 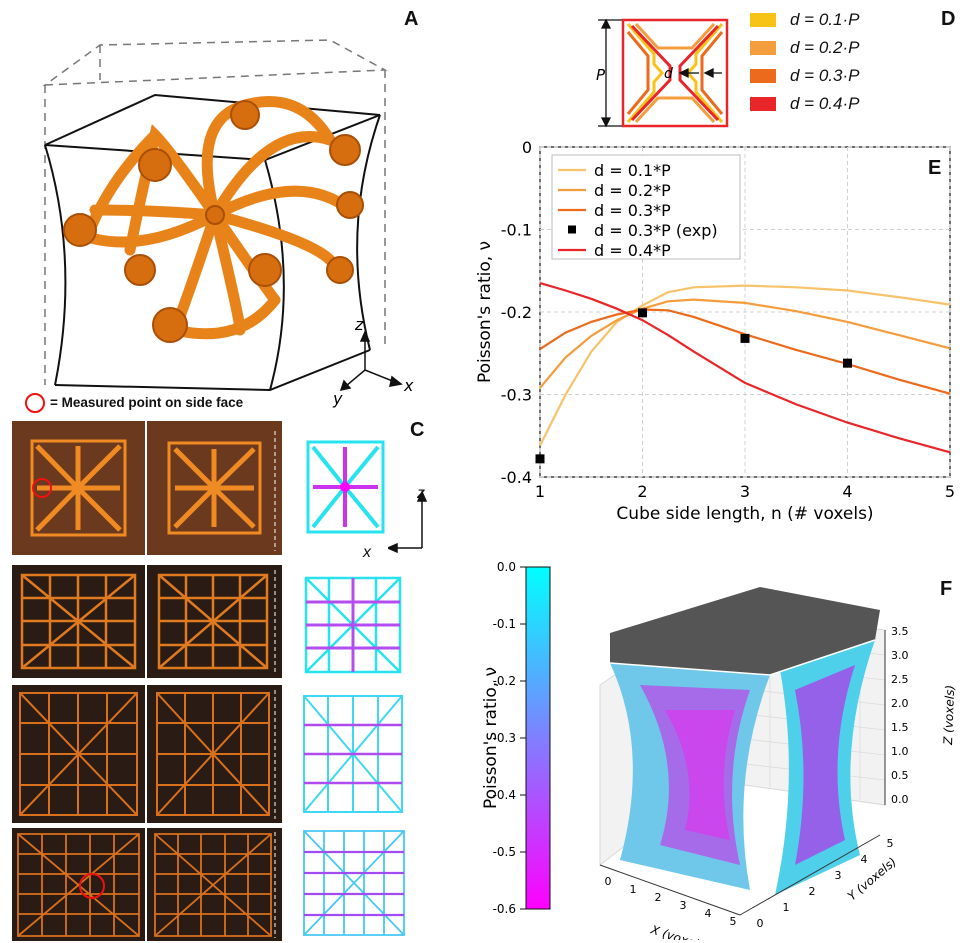 I want to click on legend-label: d = 0.2·P, so click(x=825, y=47).